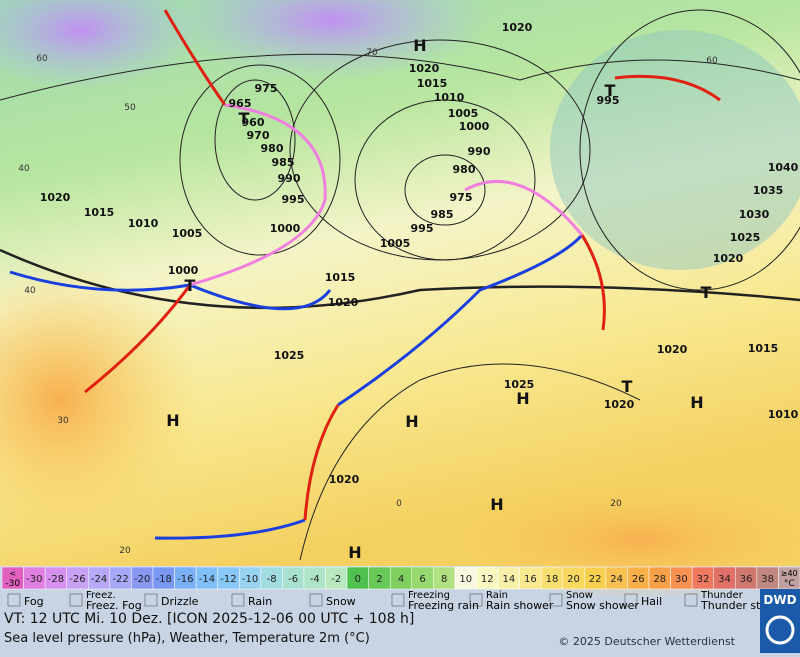 The height and width of the screenshot is (657, 800). I want to click on legend-label: Thunder, so click(722, 595).